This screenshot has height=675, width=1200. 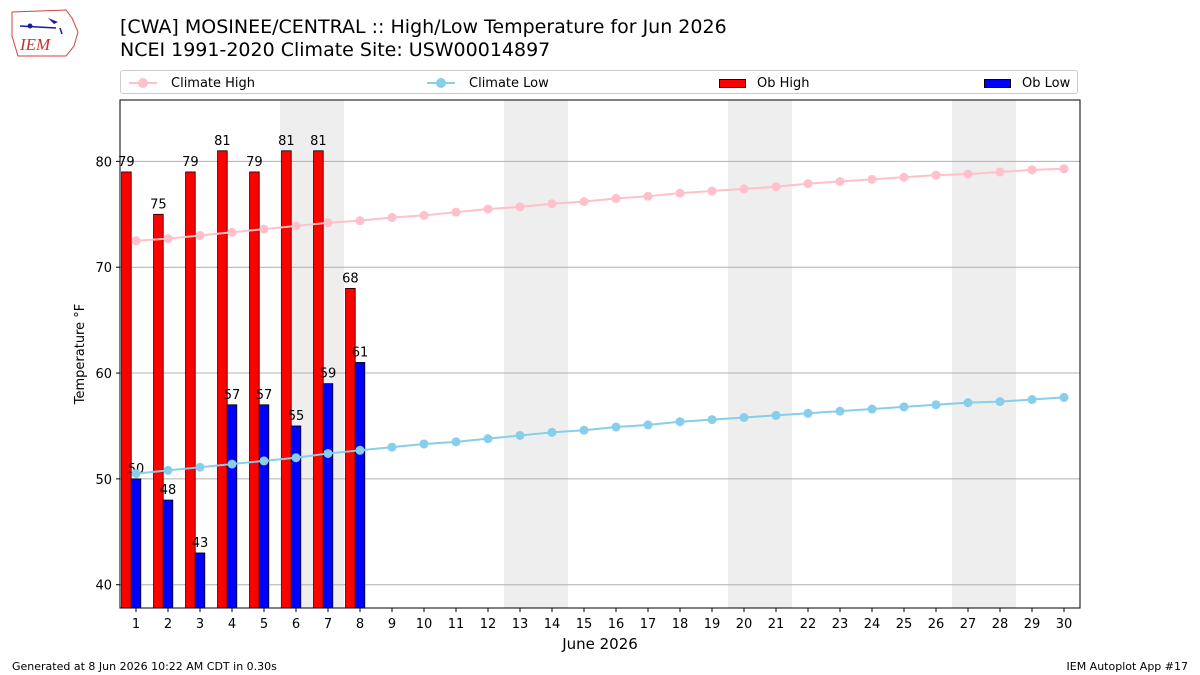 What do you see at coordinates (599, 644) in the screenshot?
I see `x-axis-label: June 2026` at bounding box center [599, 644].